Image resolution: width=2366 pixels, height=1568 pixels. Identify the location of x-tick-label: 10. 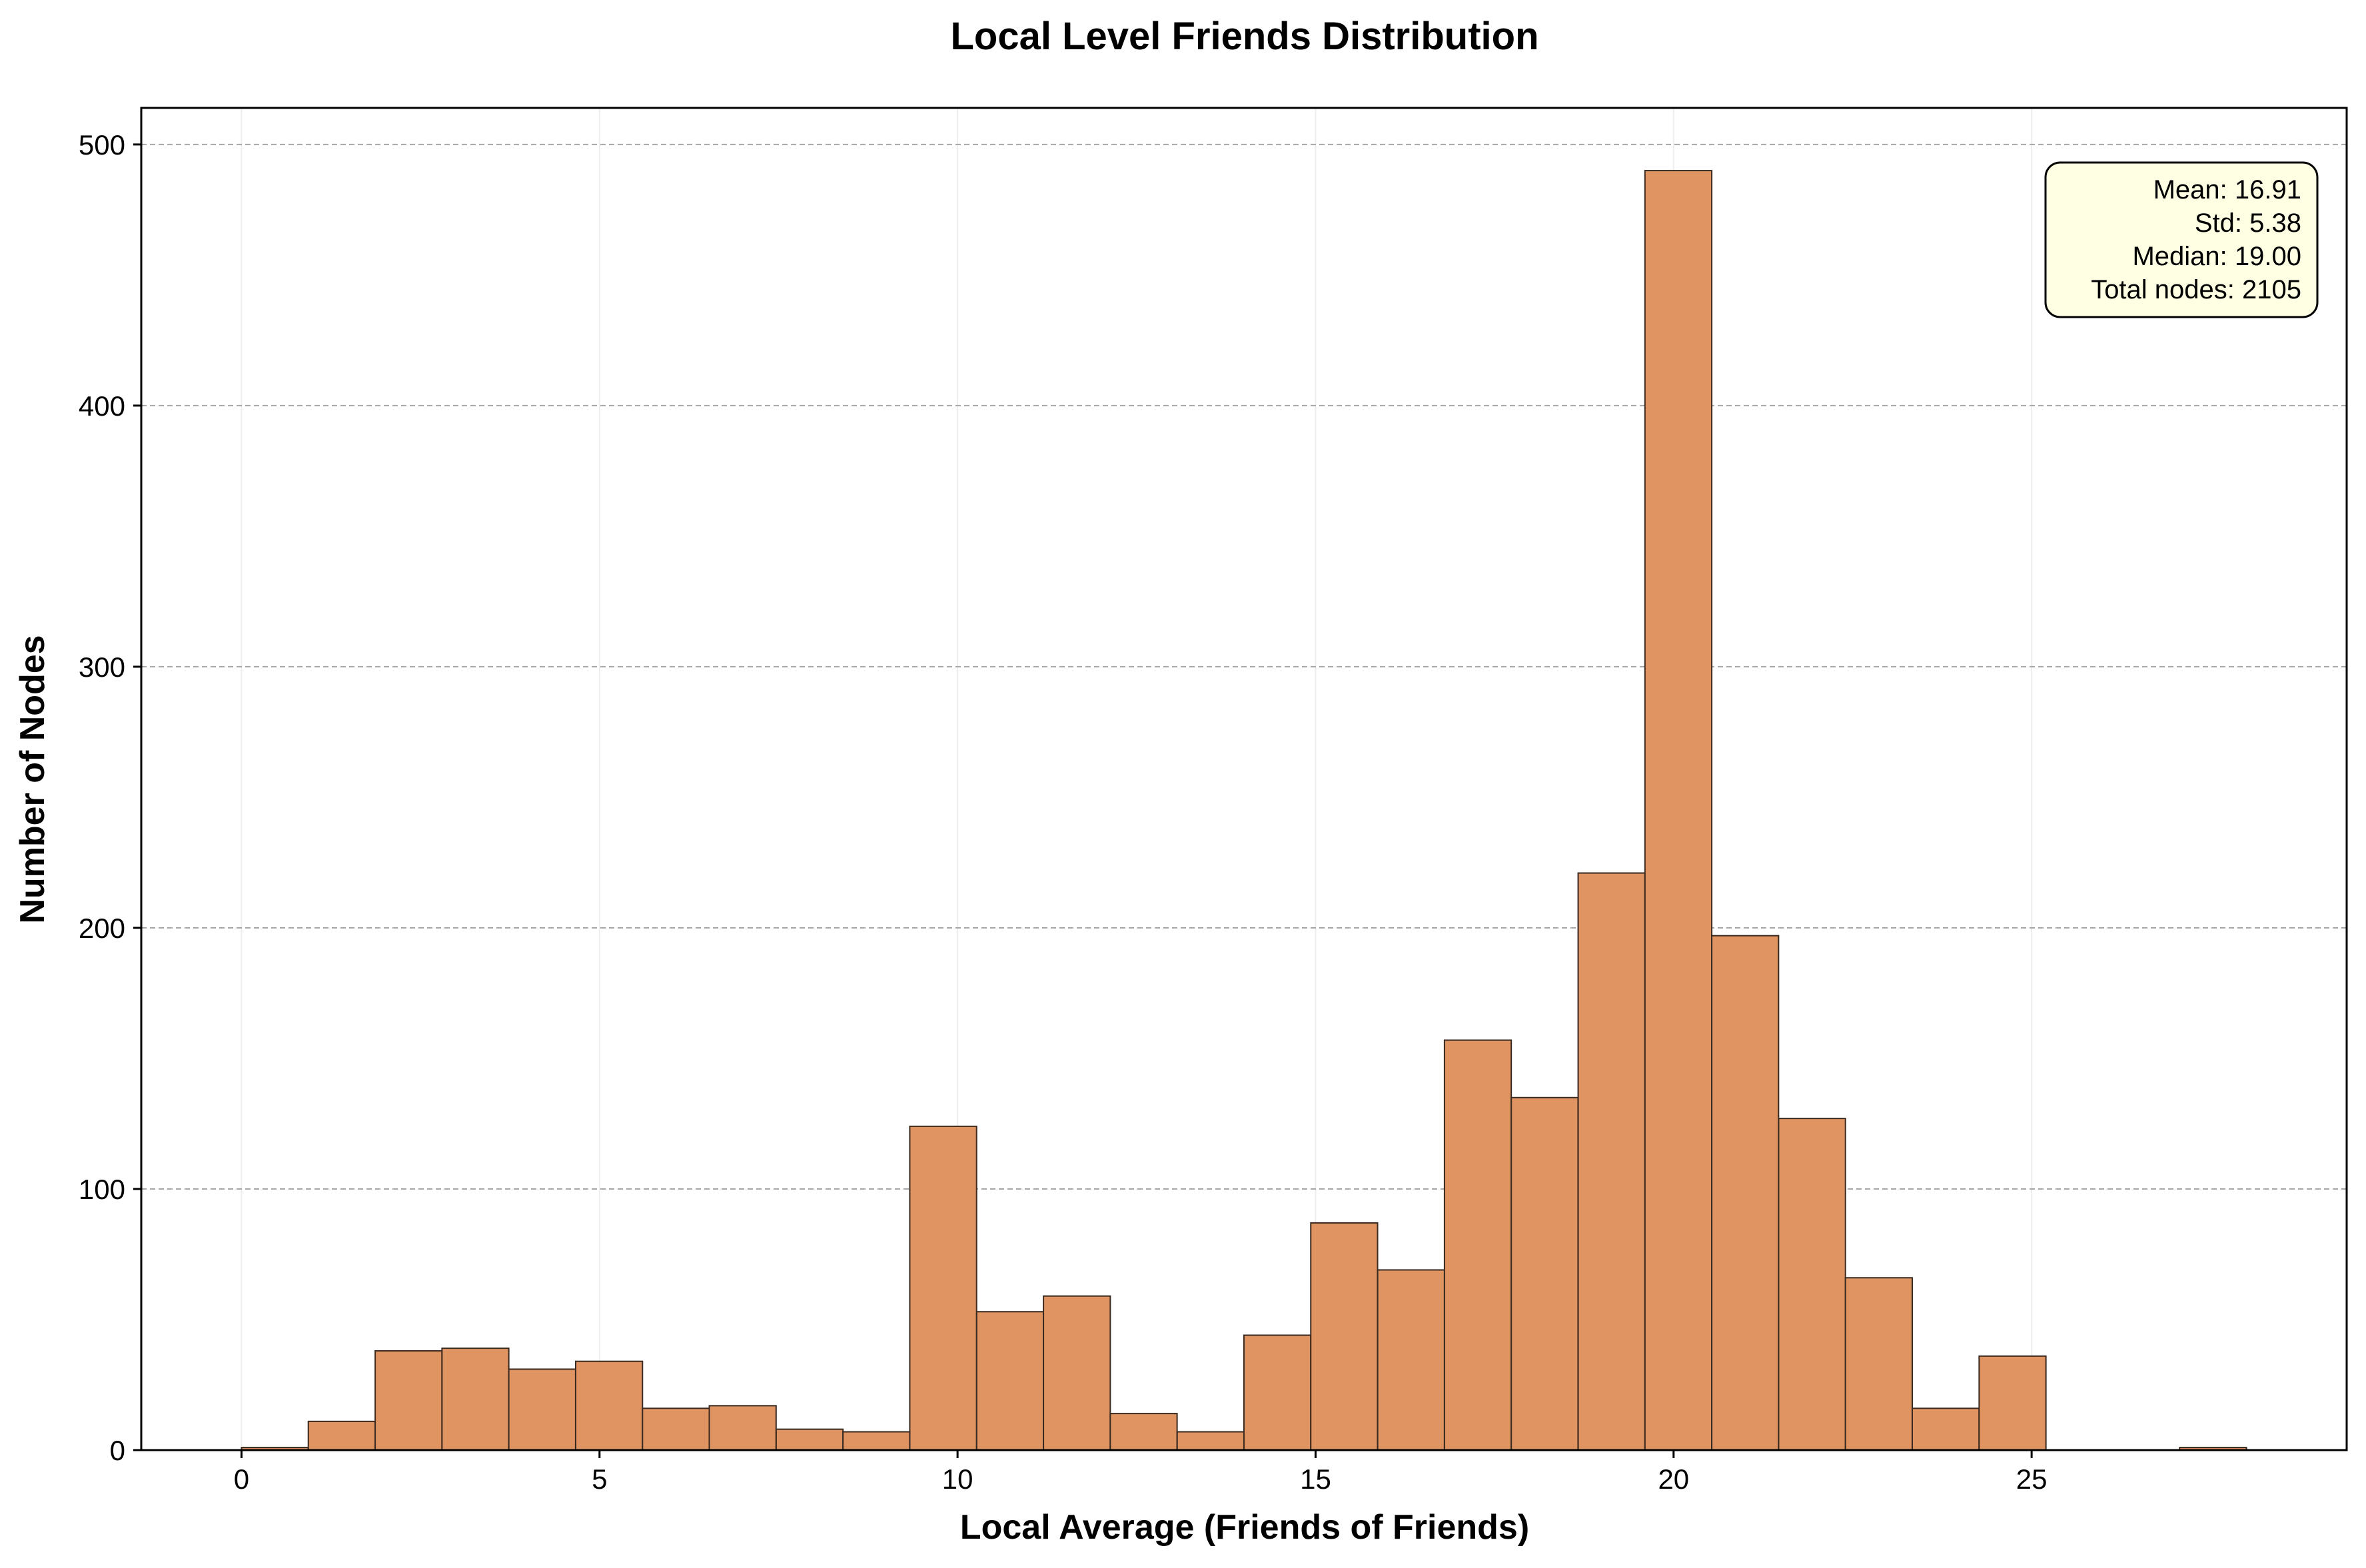
(957, 1479).